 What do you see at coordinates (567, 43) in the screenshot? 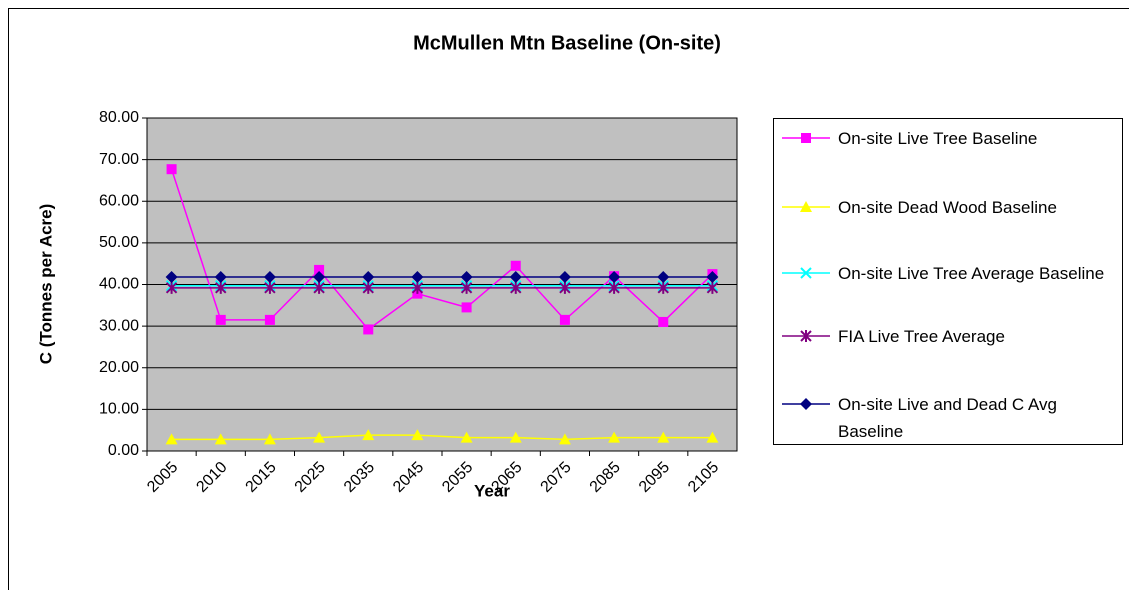
I see `chart-title: McMullen Mtn Baseline (On-site)` at bounding box center [567, 43].